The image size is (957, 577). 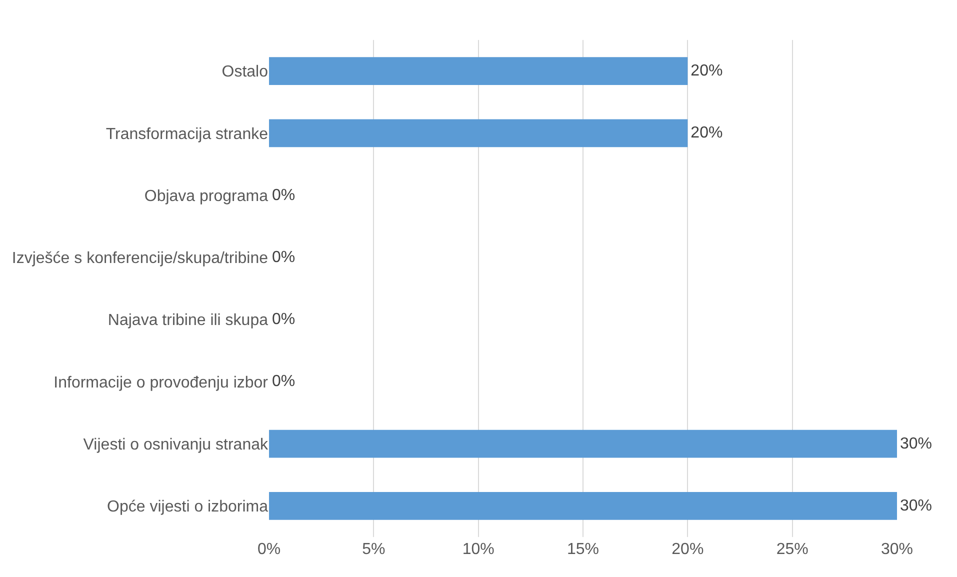 What do you see at coordinates (161, 383) in the screenshot?
I see `y-tick-label: Informacije o provođenju izbor` at bounding box center [161, 383].